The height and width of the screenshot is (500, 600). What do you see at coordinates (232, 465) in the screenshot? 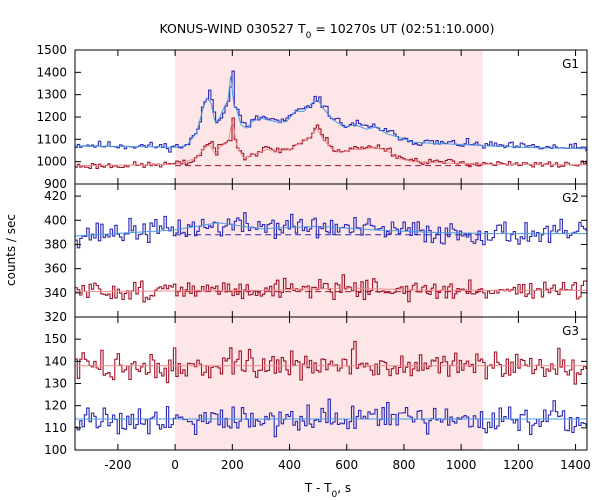
I see `x-tick-label: 200` at bounding box center [232, 465].